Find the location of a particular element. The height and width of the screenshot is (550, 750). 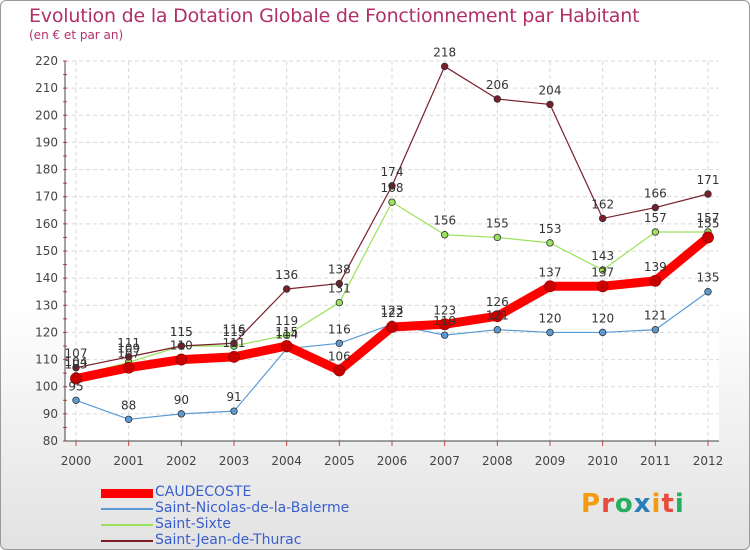

data-label: 88 is located at coordinates (128, 405).